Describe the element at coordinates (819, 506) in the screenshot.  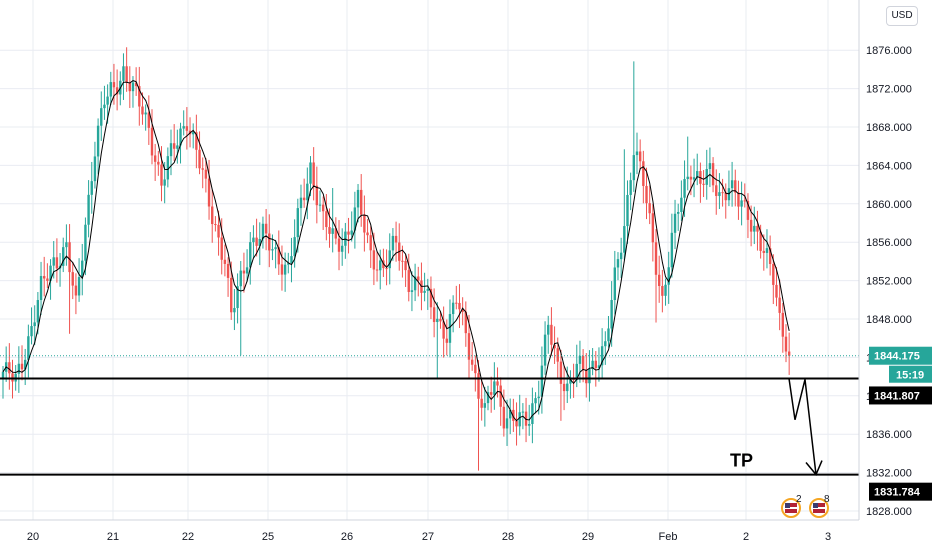
I see `economic-event-badge: 8` at that location.